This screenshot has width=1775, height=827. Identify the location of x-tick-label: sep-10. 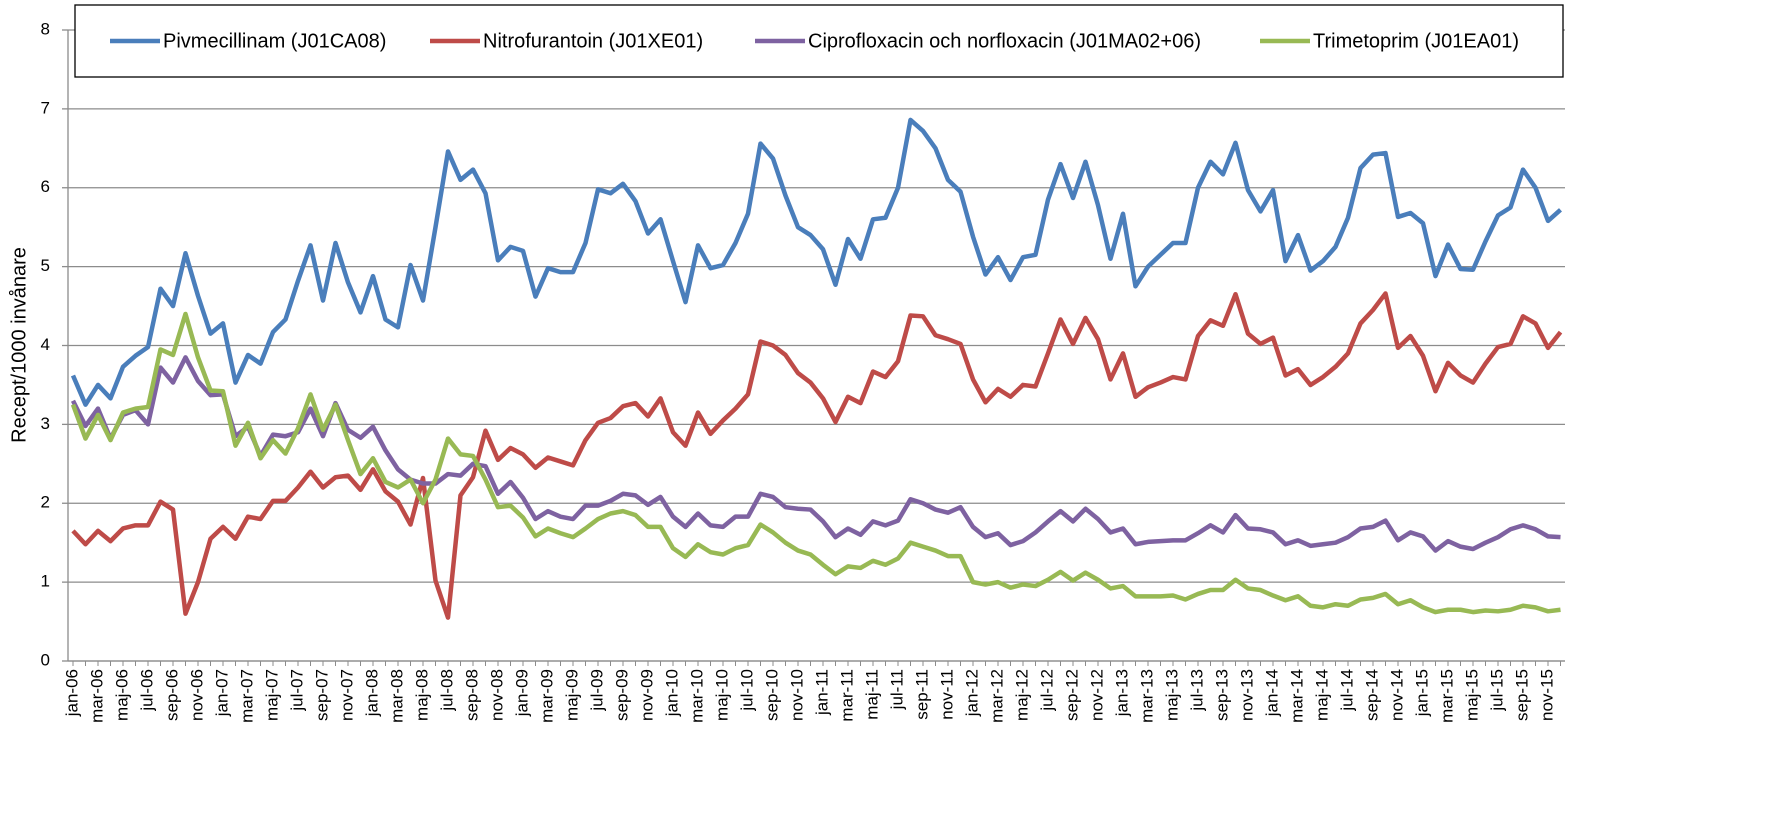
(771, 695).